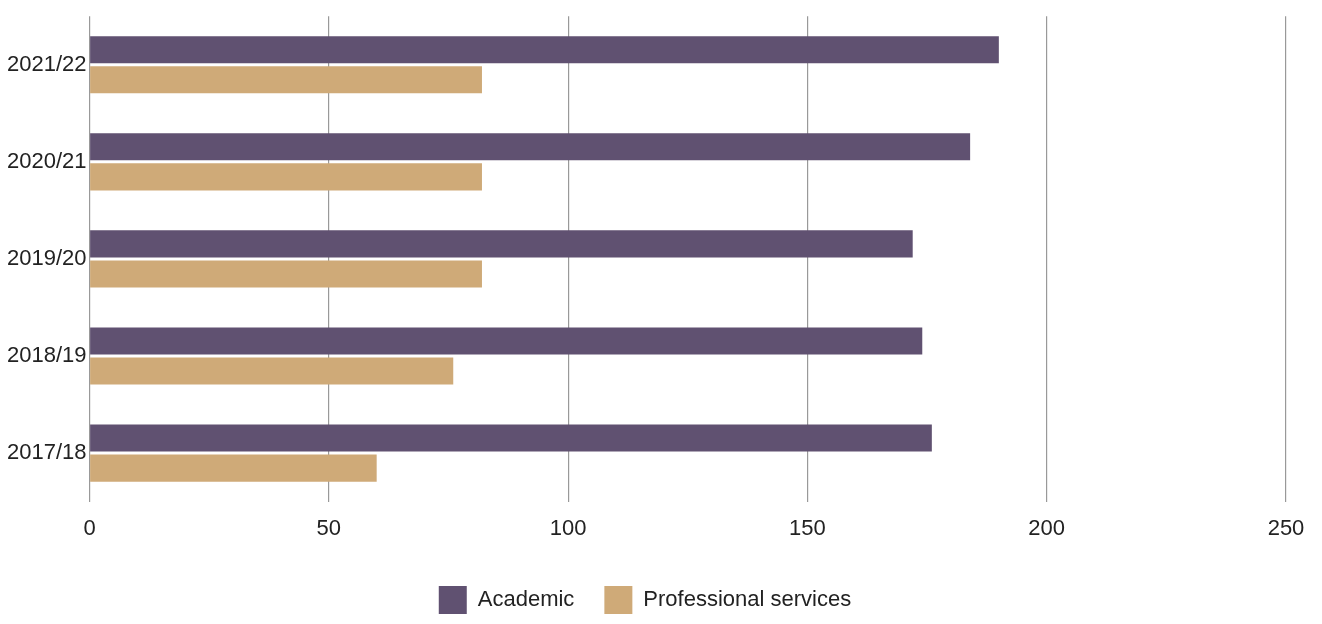 The height and width of the screenshot is (624, 1322). What do you see at coordinates (46, 63) in the screenshot?
I see `y-tick-label: 2021/22` at bounding box center [46, 63].